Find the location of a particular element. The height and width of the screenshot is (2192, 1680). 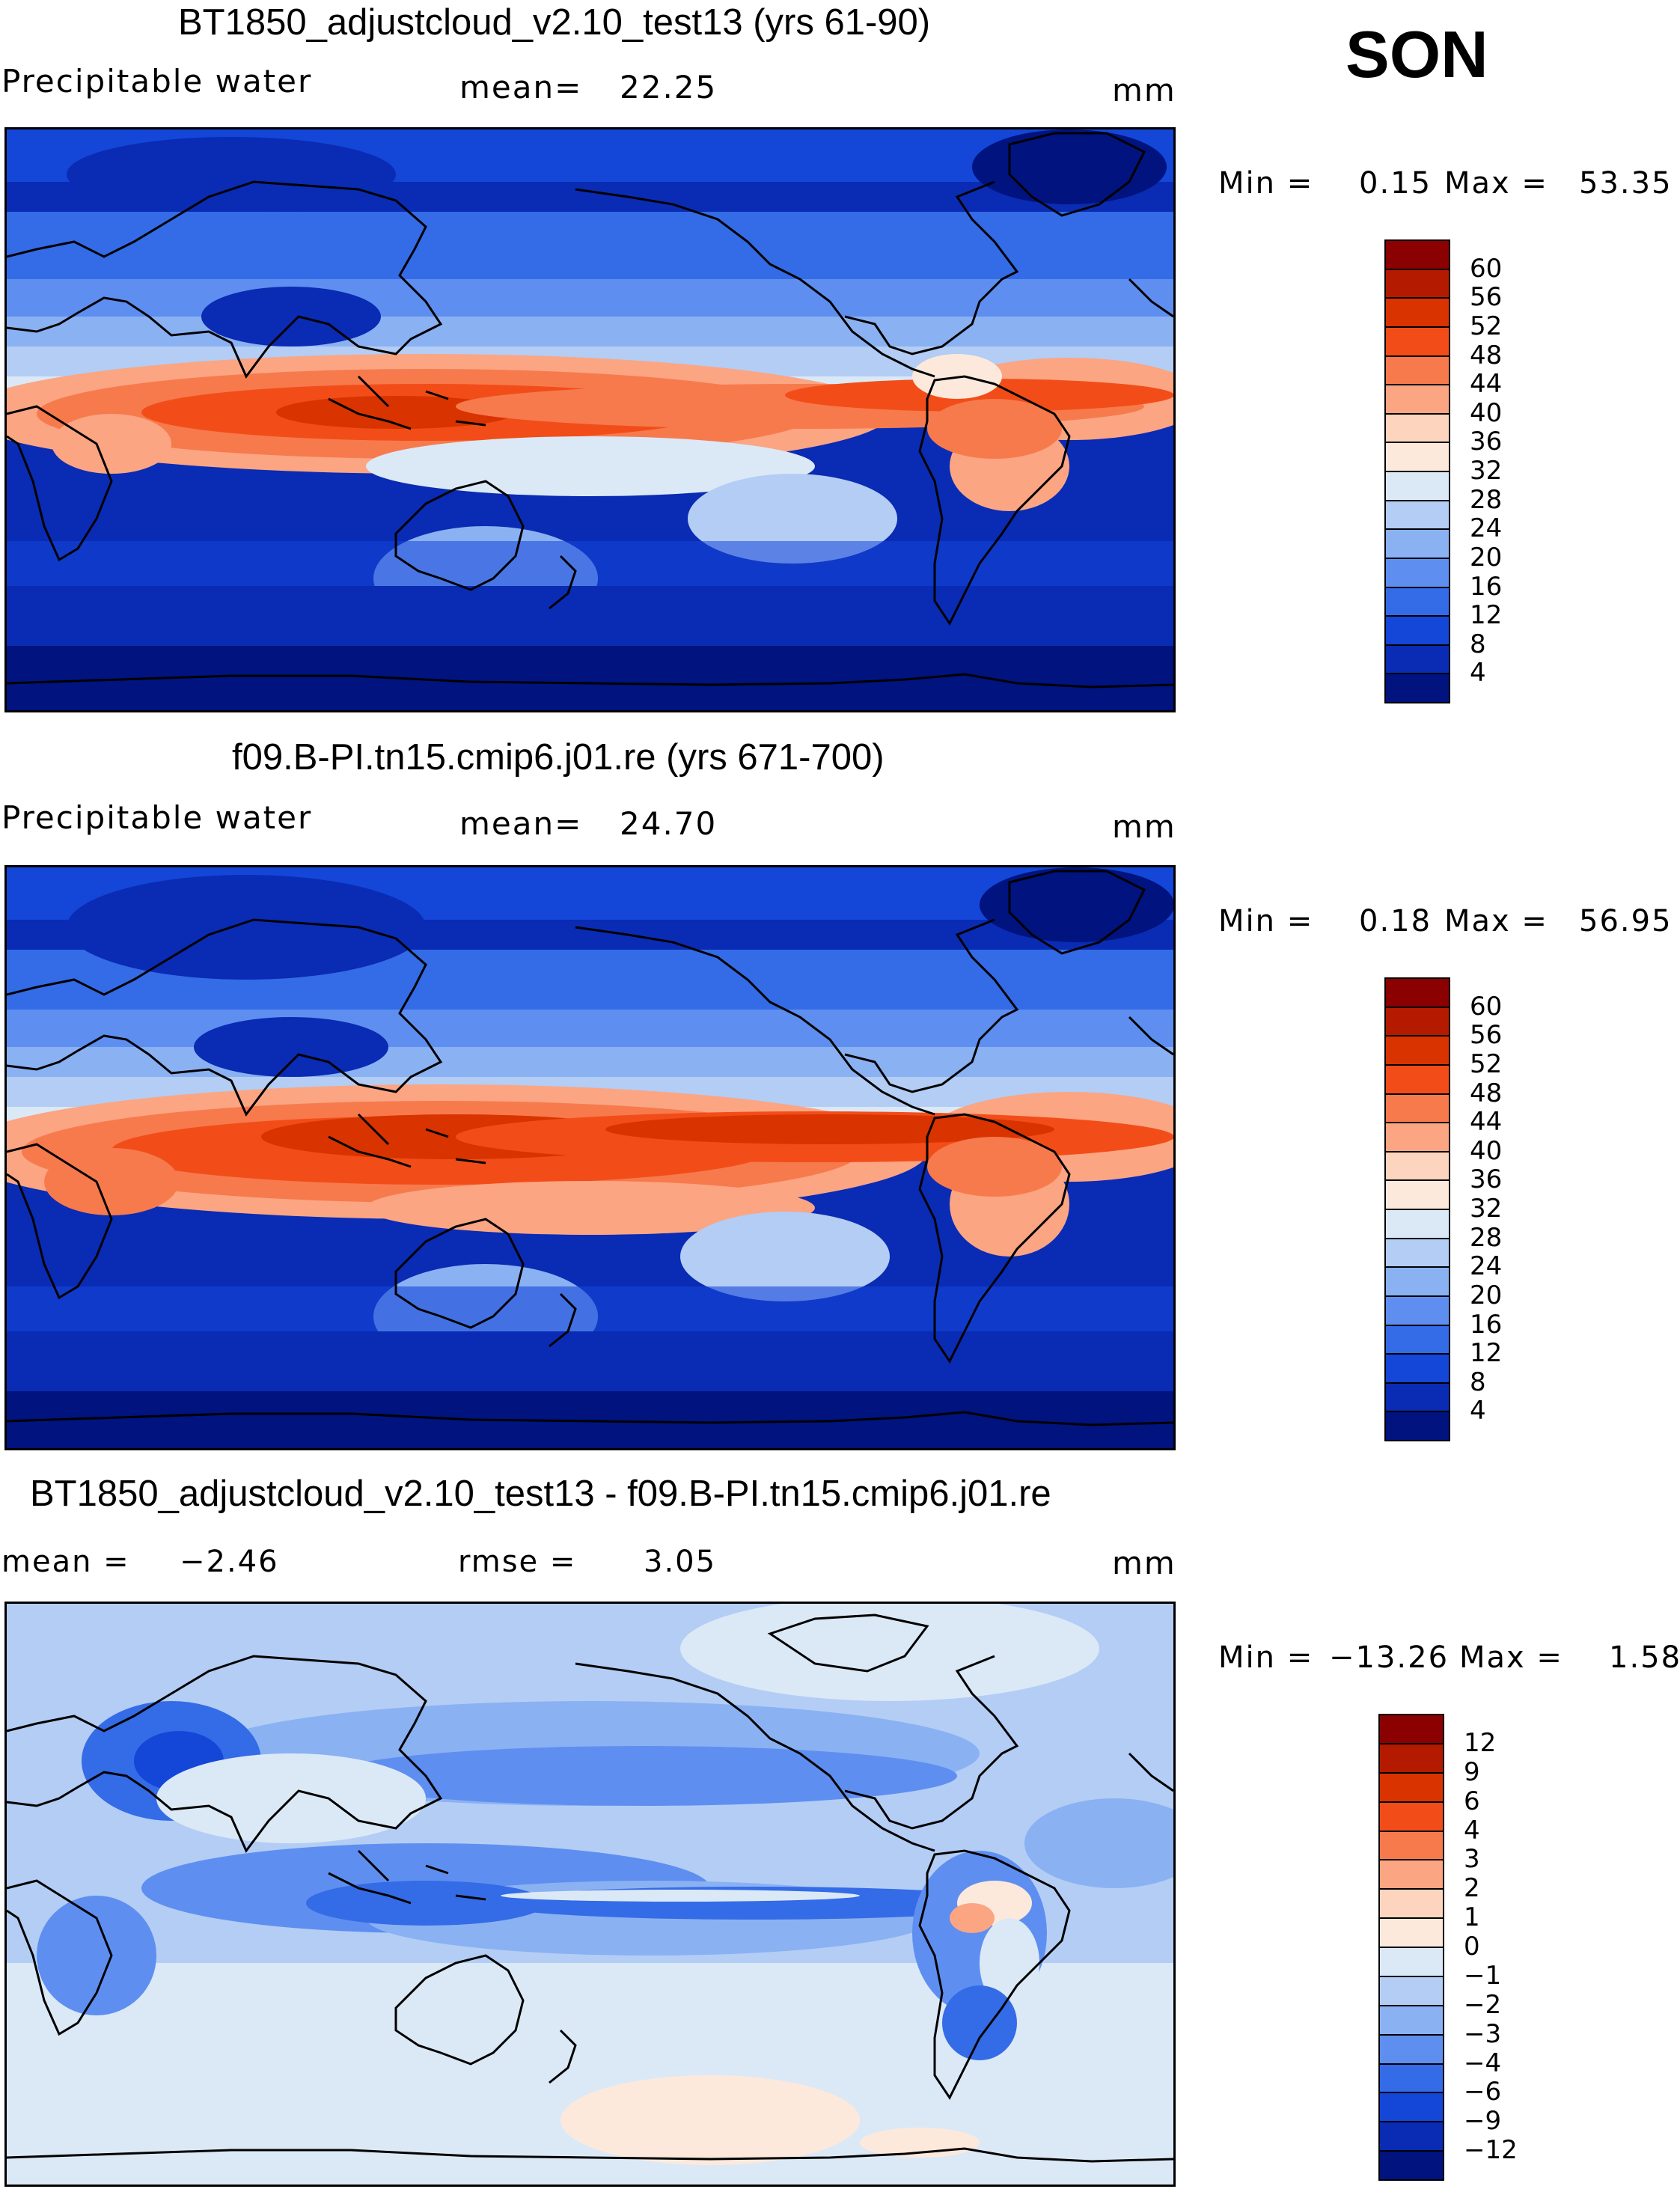

panel-2-variable-label: Precipitable water is located at coordinates (157, 817).